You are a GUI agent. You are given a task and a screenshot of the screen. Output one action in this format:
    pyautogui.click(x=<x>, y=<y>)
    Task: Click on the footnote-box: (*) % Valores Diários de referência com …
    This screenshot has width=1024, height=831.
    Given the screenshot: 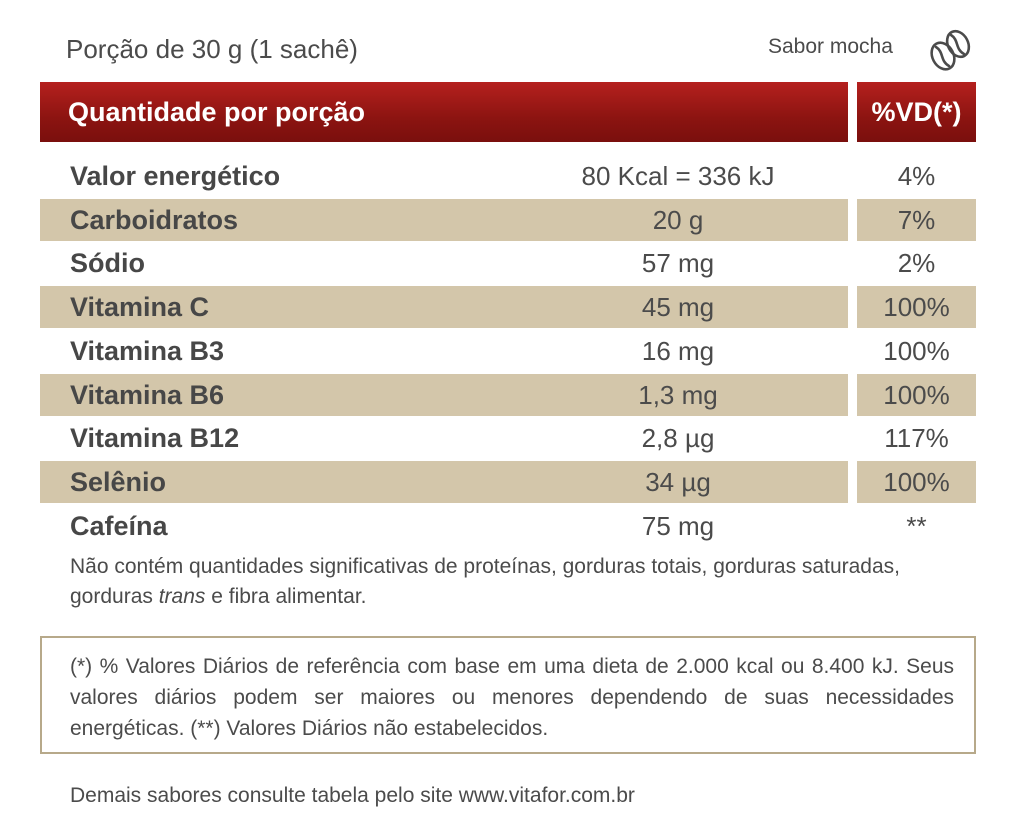 What is the action you would take?
    pyautogui.click(x=508, y=695)
    